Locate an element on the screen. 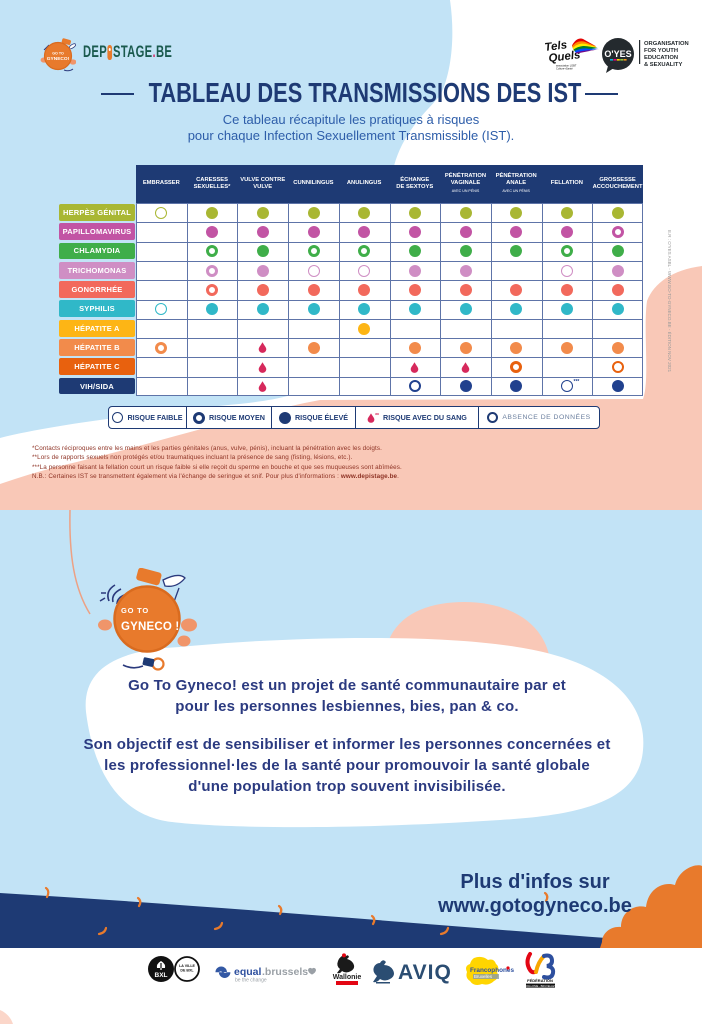 Image resolution: width=702 pixels, height=1024 pixels. svg-text: be the change is located at coordinates (251, 981).